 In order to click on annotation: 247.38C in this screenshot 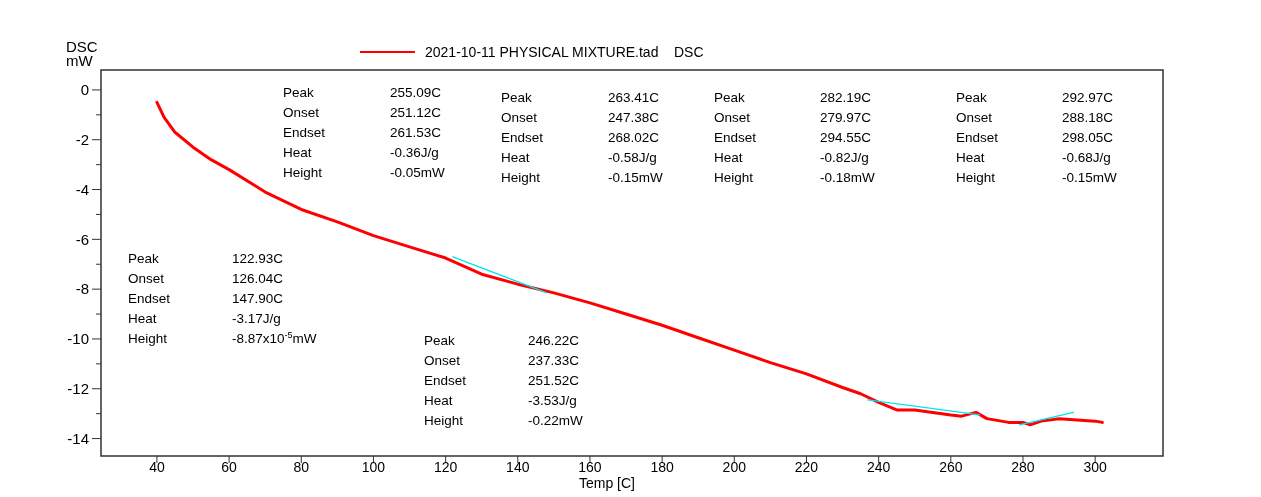, I will do `click(634, 117)`.